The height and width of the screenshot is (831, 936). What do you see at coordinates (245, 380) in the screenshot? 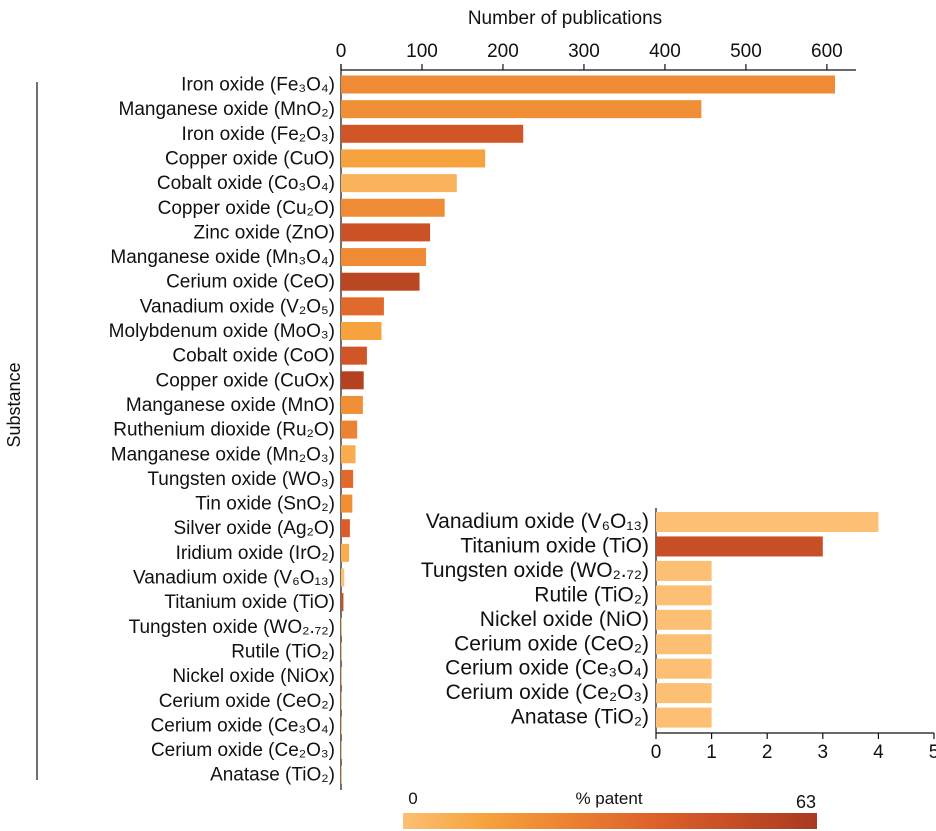
I see `category-label: Copper oxide (CuOx)` at bounding box center [245, 380].